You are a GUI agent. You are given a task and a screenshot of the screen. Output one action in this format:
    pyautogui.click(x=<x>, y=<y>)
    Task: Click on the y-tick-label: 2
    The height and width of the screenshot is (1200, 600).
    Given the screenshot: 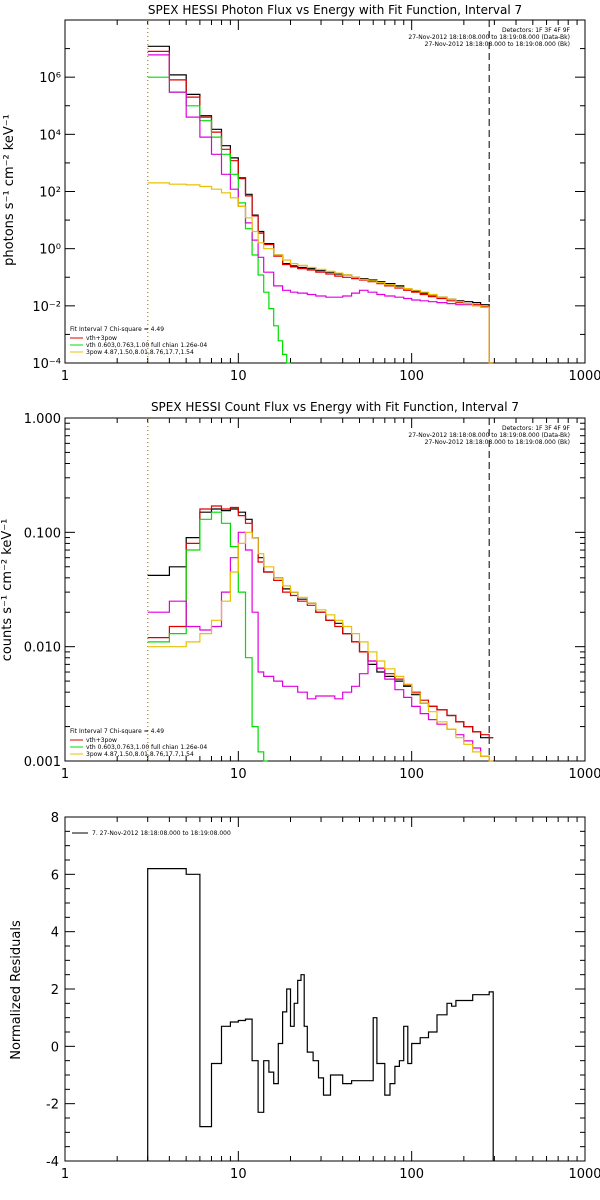 What is the action you would take?
    pyautogui.click(x=55, y=990)
    